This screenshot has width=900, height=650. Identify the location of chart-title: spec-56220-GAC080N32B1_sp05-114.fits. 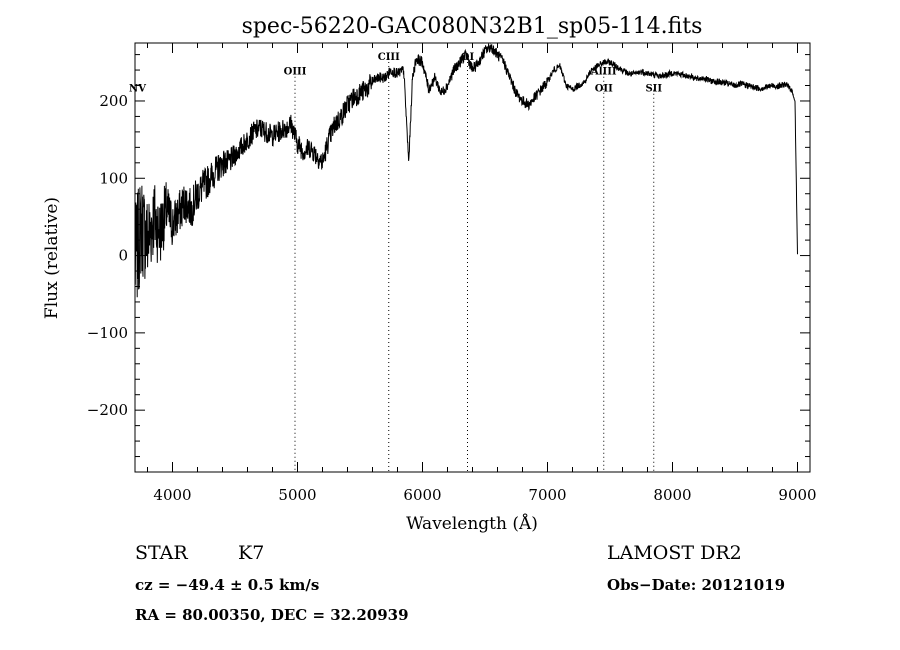
(472, 26).